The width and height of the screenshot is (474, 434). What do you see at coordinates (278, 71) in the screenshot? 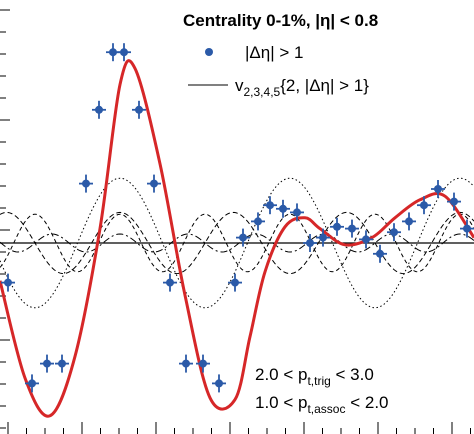
I see `legend: |Δη| > 1 v2,3,4,5{2, |Δη| > 1}` at bounding box center [278, 71].